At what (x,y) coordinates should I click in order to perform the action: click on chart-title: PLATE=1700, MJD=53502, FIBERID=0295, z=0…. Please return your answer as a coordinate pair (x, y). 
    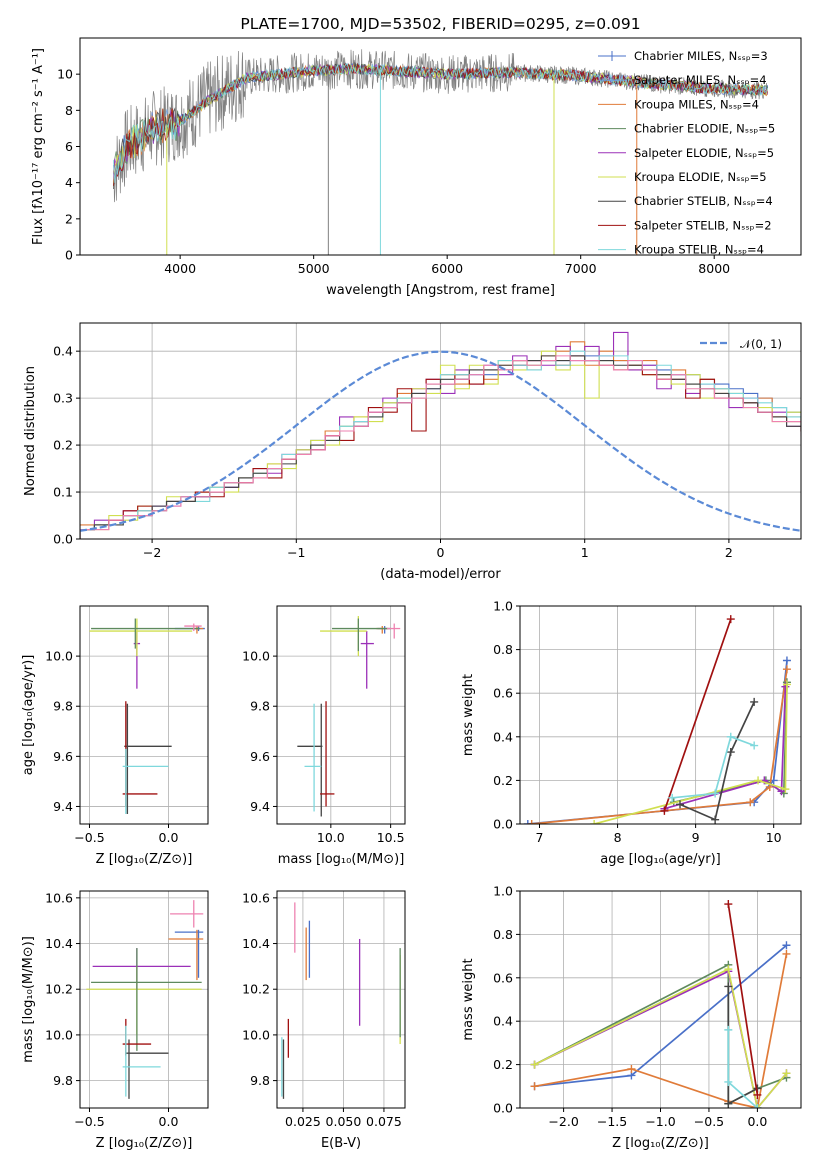
    Looking at the image, I should click on (440, 24).